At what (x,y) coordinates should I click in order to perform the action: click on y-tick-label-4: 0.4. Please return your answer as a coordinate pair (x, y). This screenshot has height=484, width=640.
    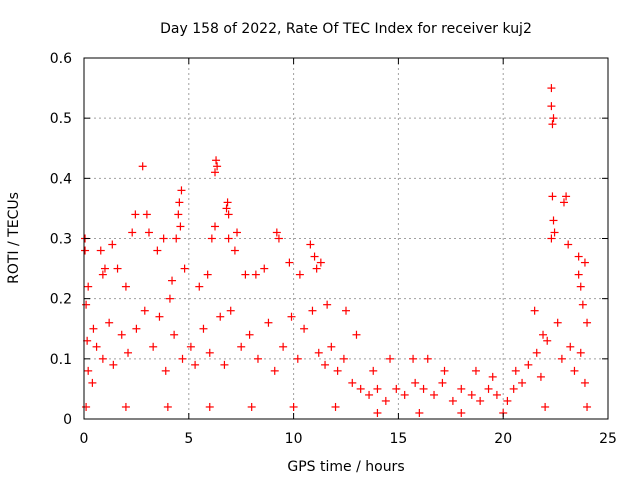
    Looking at the image, I should click on (61, 179).